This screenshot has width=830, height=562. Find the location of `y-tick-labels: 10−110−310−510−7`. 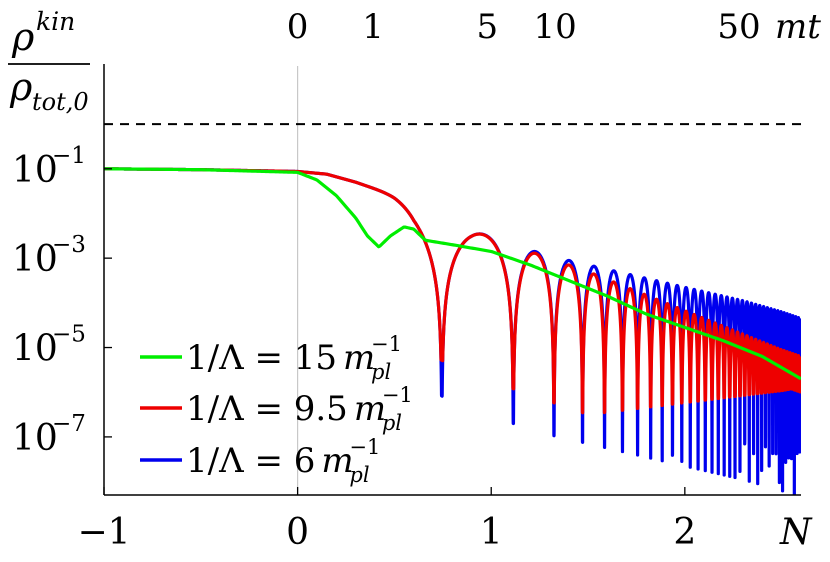

y-tick-labels: 10−110−310−510−7 is located at coordinates (62, 301).